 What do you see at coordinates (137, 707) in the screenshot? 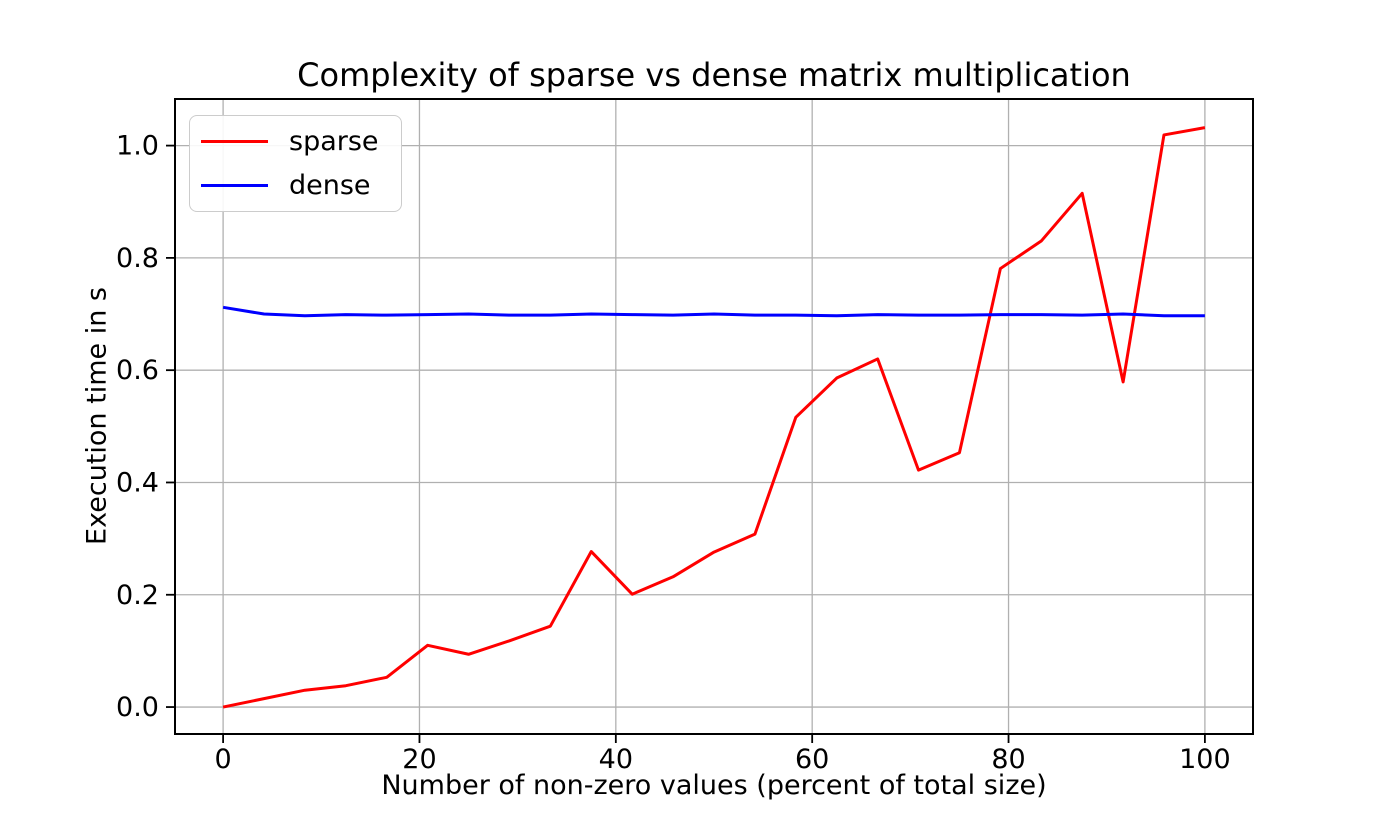
I see `y-tick-label: 0.0` at bounding box center [137, 707].